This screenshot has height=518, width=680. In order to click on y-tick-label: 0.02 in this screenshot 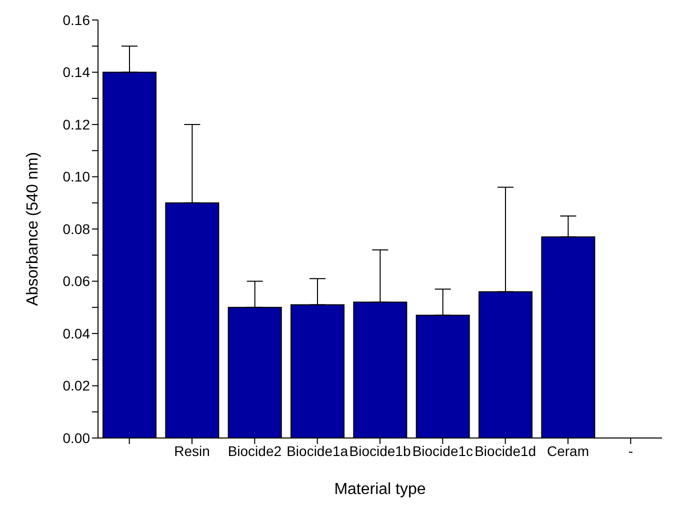, I will do `click(76, 386)`.